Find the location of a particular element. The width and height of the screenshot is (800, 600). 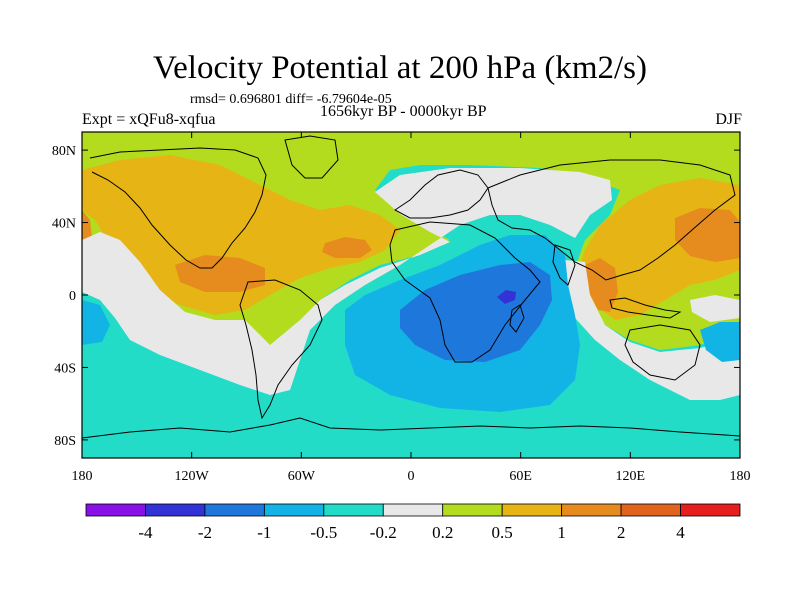

pos-1-region-west-edge is located at coordinates (87, 226).